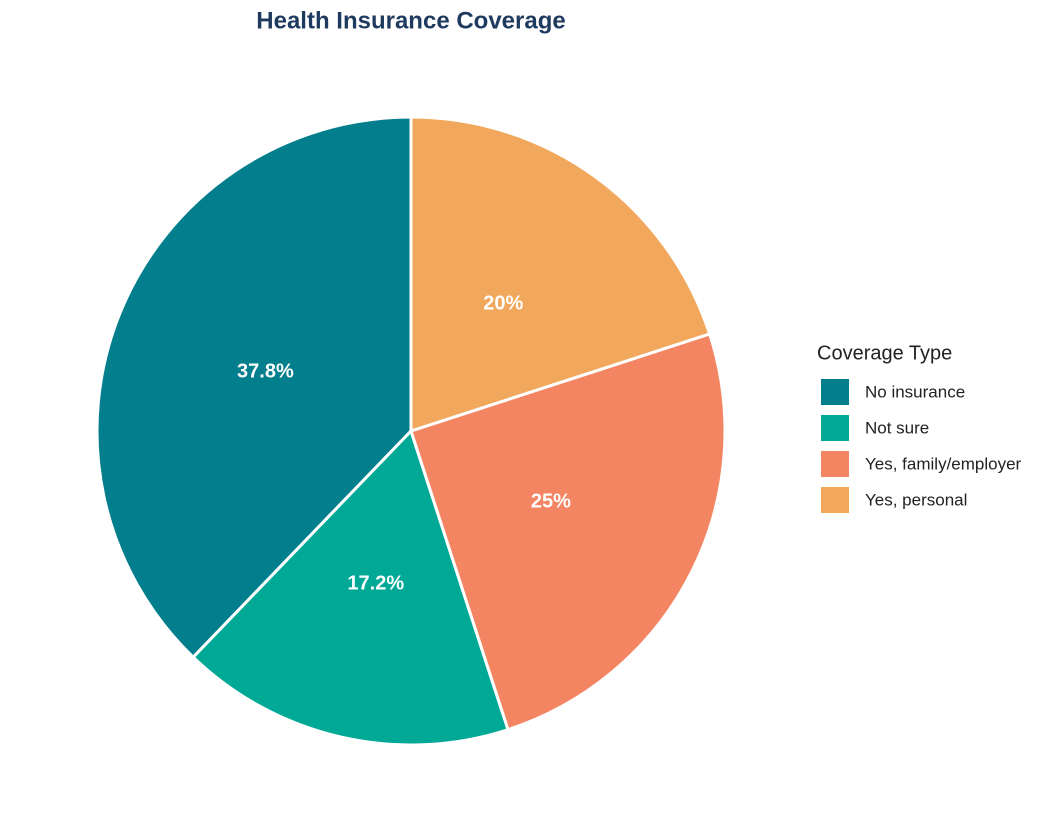 The width and height of the screenshot is (1050, 825). What do you see at coordinates (884, 353) in the screenshot?
I see `legend-title: Coverage Type` at bounding box center [884, 353].